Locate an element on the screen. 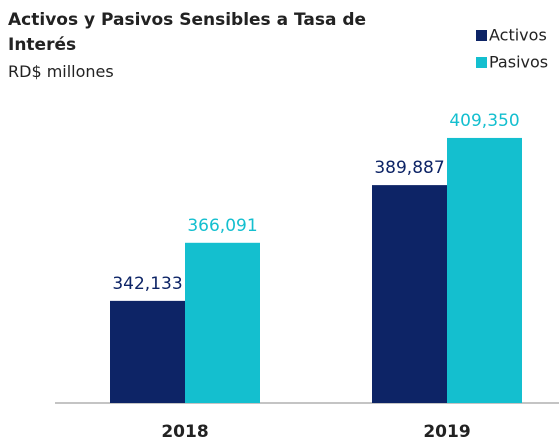 The image size is (559, 440). value-label: 389,887 is located at coordinates (409, 168).